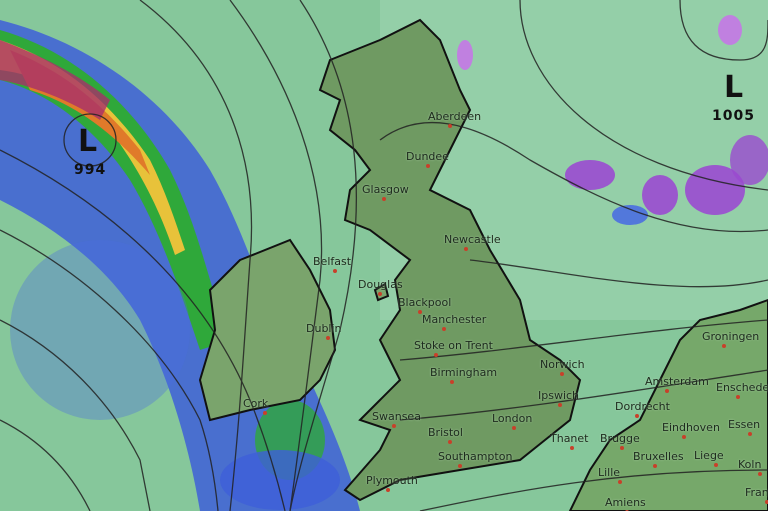 The image size is (768, 511). What do you see at coordinates (609, 472) in the screenshot?
I see `city-label: Lille` at bounding box center [609, 472].